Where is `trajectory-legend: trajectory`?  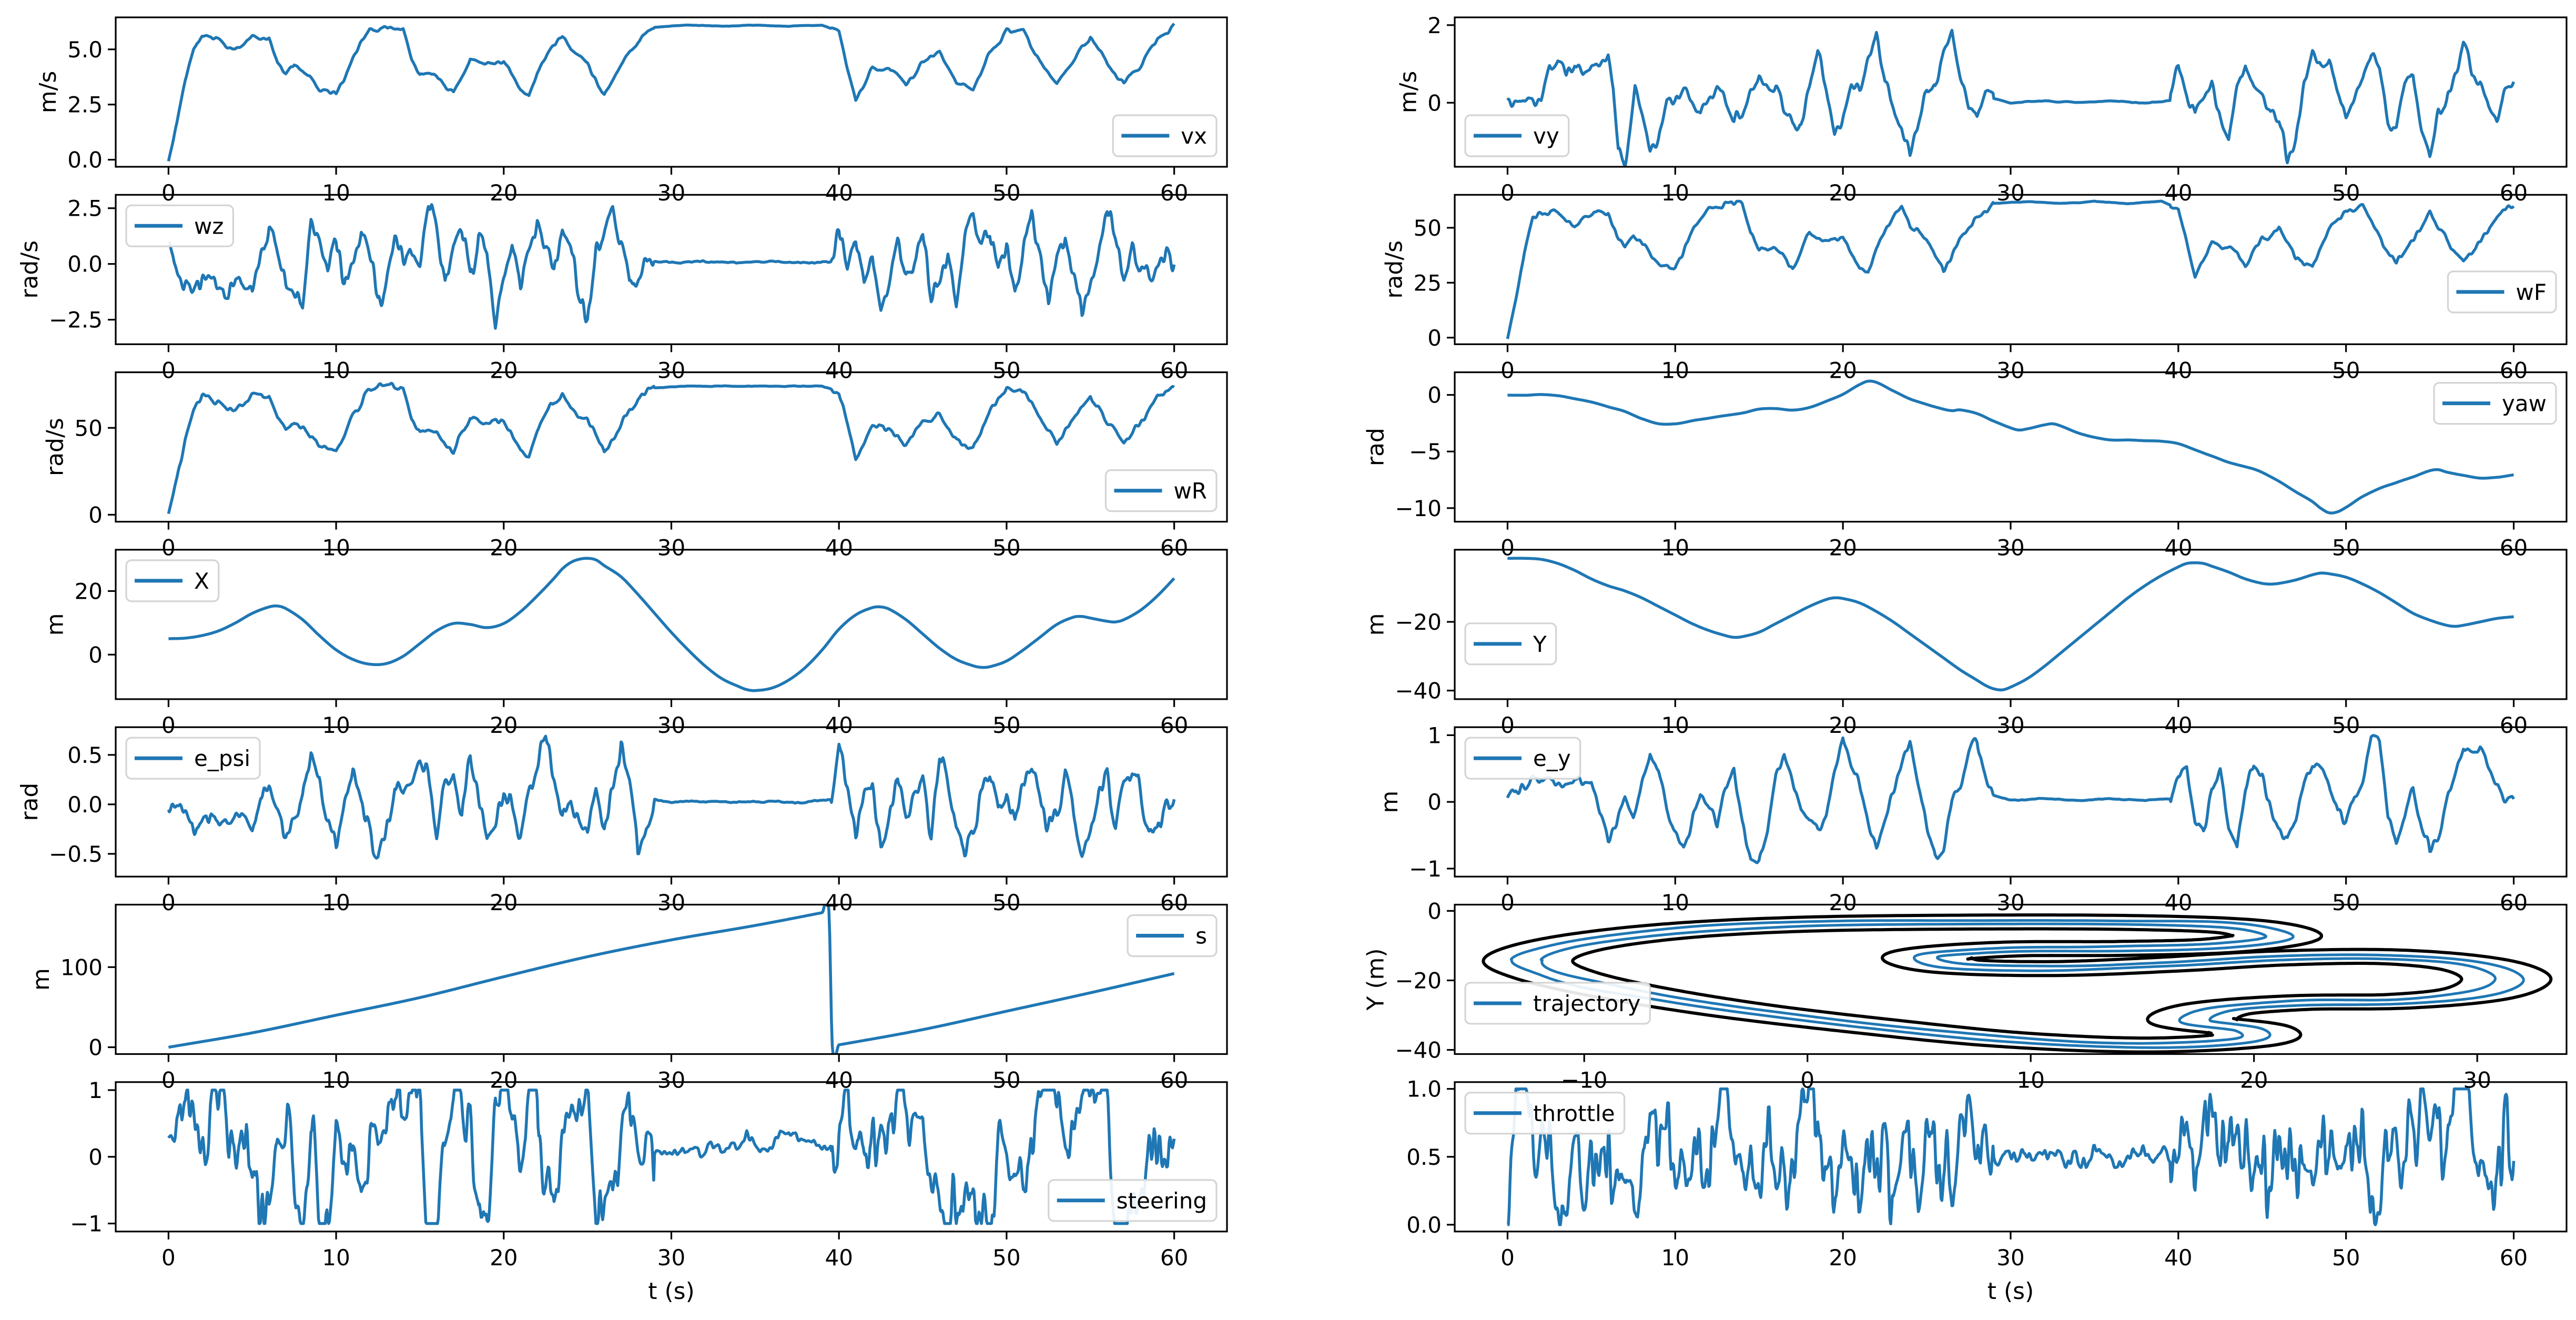
trajectory-legend: trajectory is located at coordinates (1557, 1003).